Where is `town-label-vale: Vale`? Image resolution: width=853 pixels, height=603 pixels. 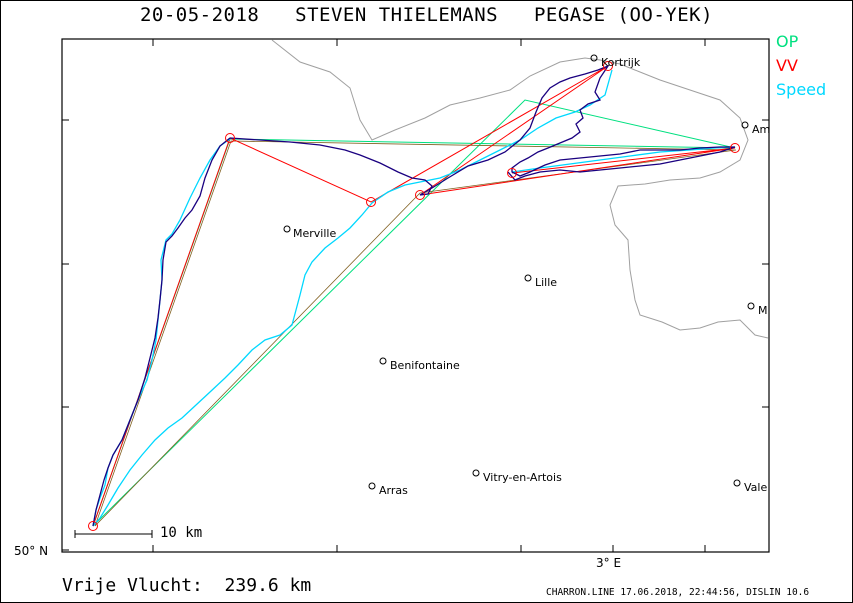
town-label-vale: Vale is located at coordinates (756, 487).